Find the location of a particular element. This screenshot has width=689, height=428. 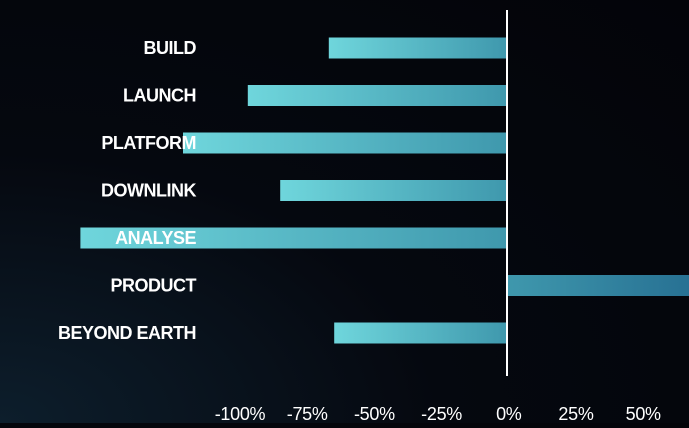

x-tick-label: -100% is located at coordinates (240, 413).